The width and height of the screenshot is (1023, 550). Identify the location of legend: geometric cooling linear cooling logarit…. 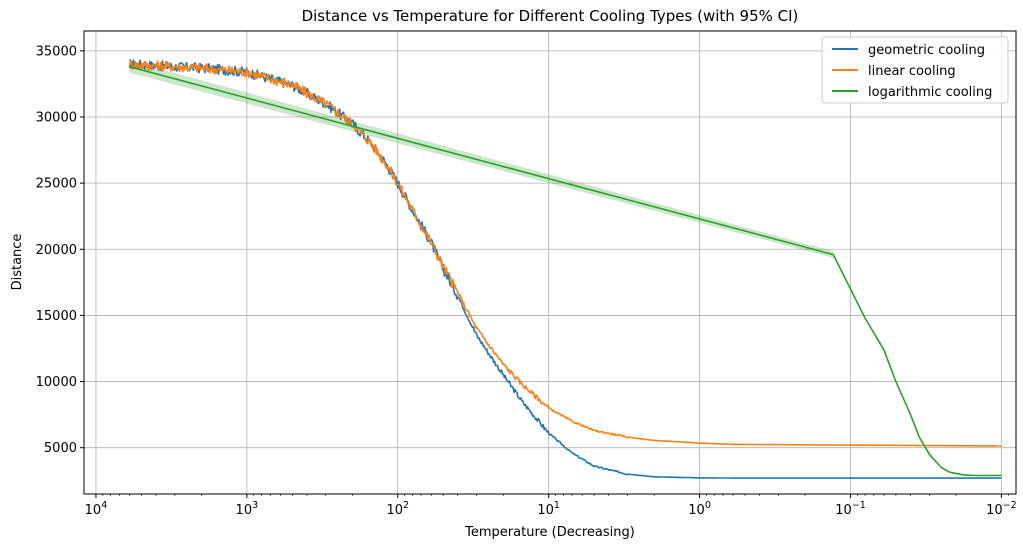
(915, 70).